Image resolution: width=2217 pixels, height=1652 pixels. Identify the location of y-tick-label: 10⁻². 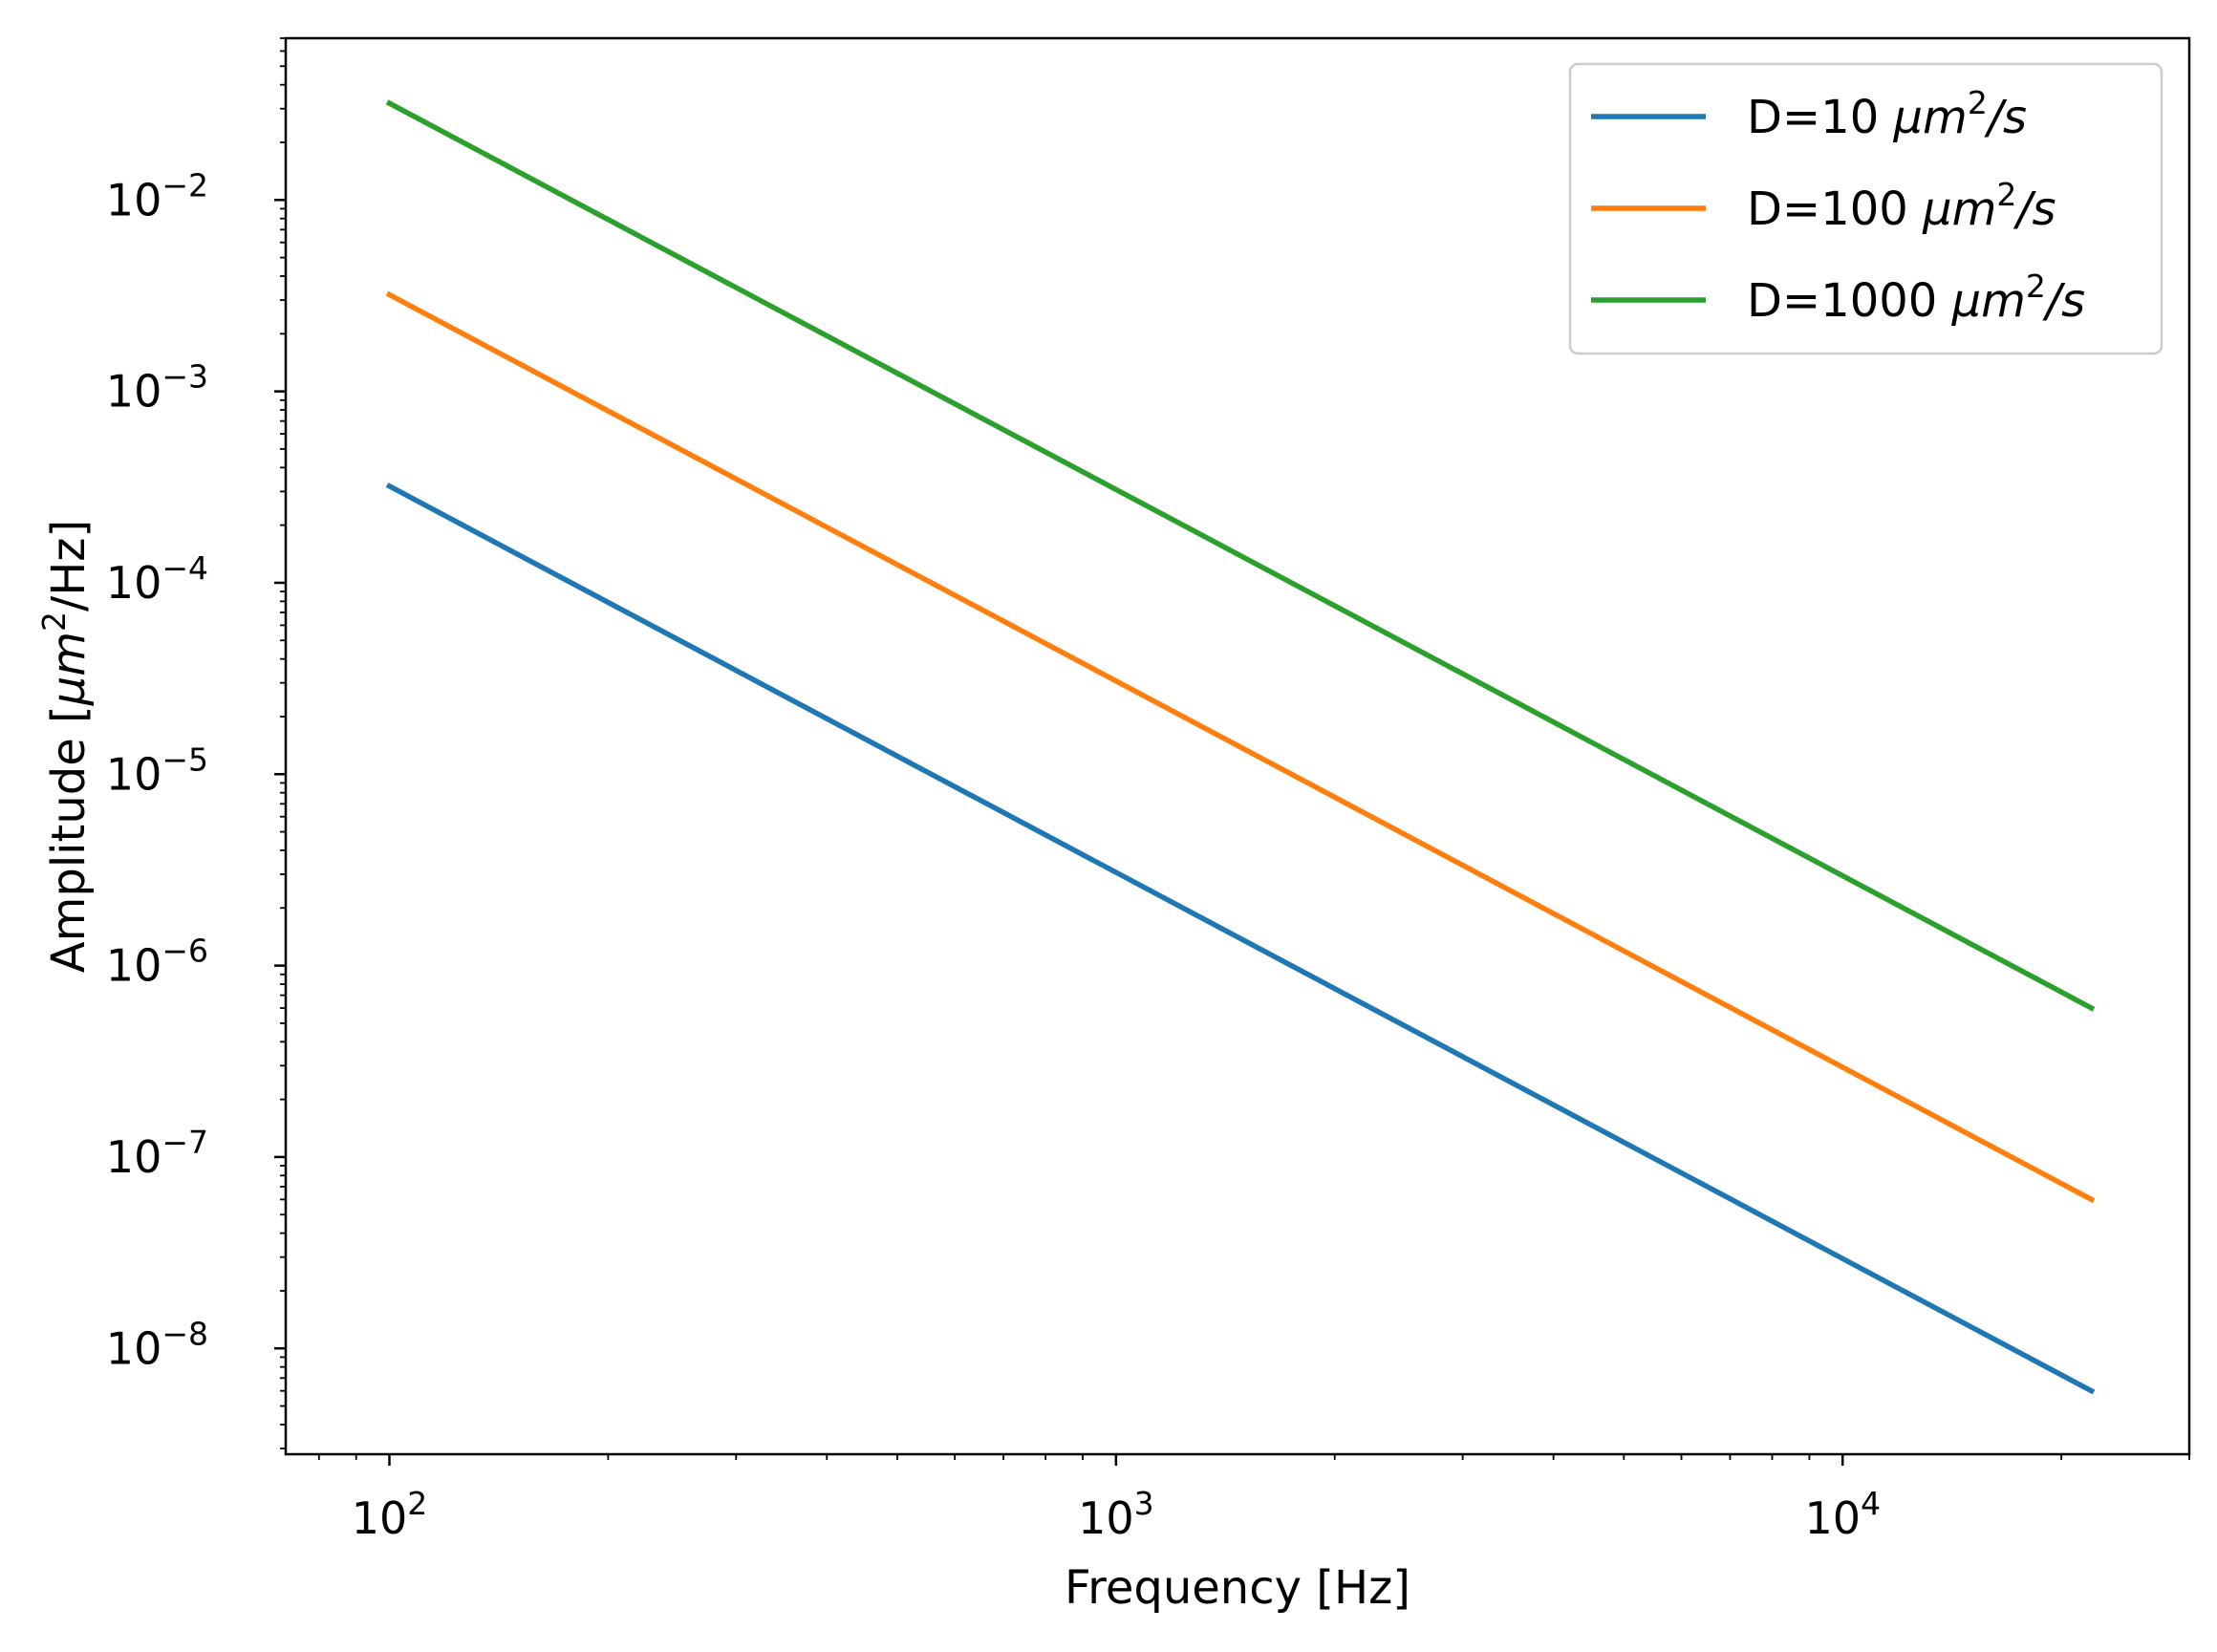
(157, 196).